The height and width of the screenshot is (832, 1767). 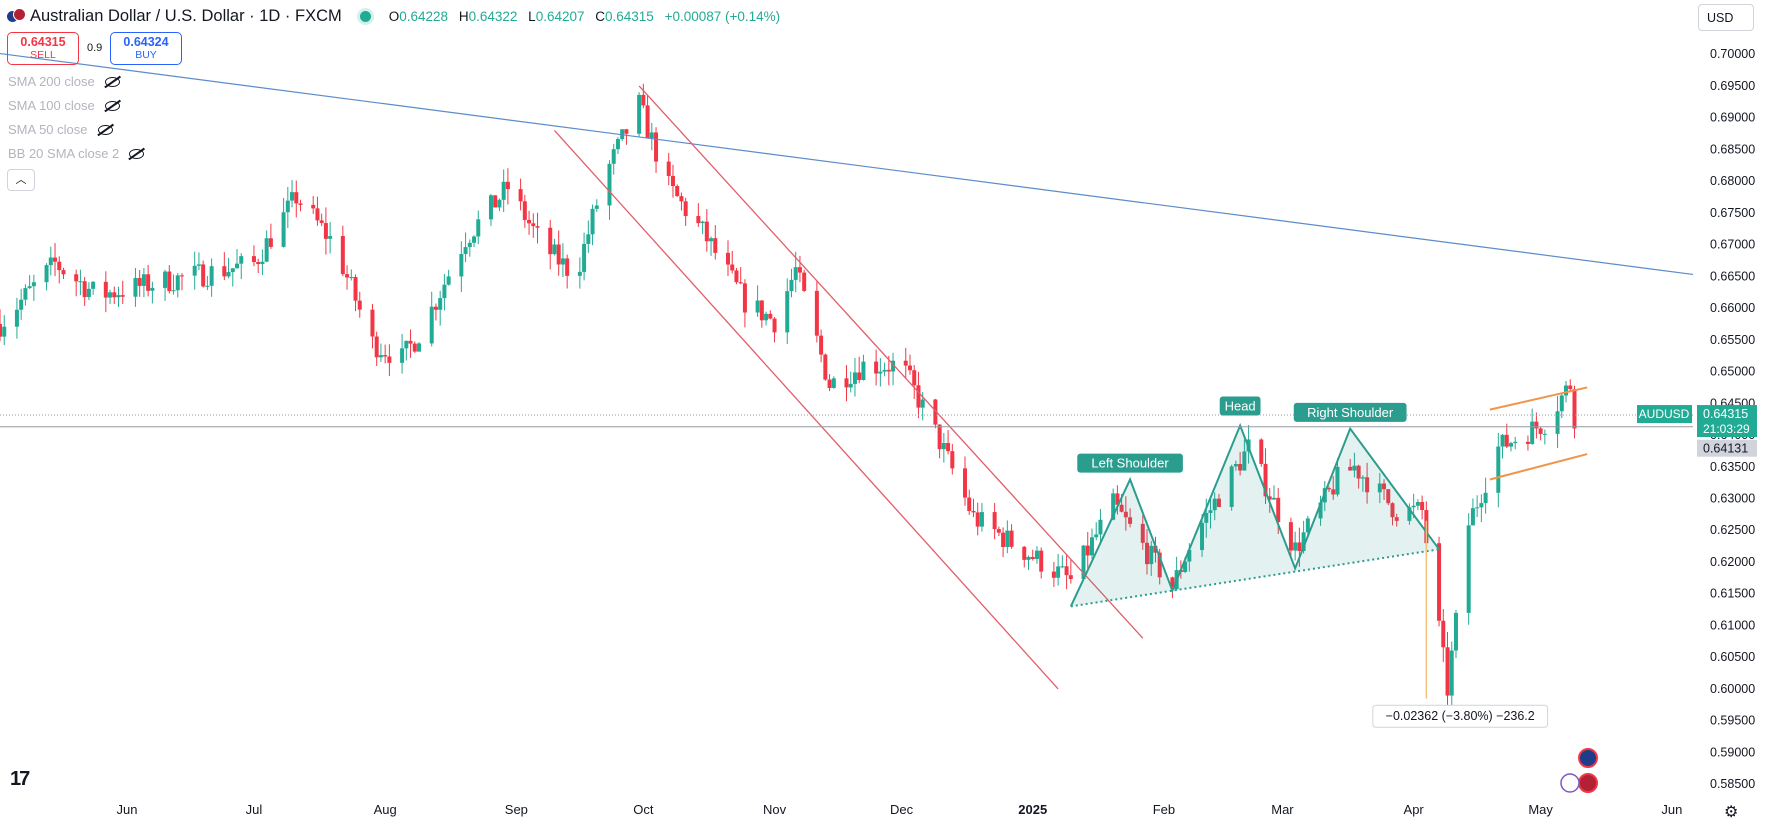 I want to click on symbol-badge: AUDUSD, so click(x=1664, y=414).